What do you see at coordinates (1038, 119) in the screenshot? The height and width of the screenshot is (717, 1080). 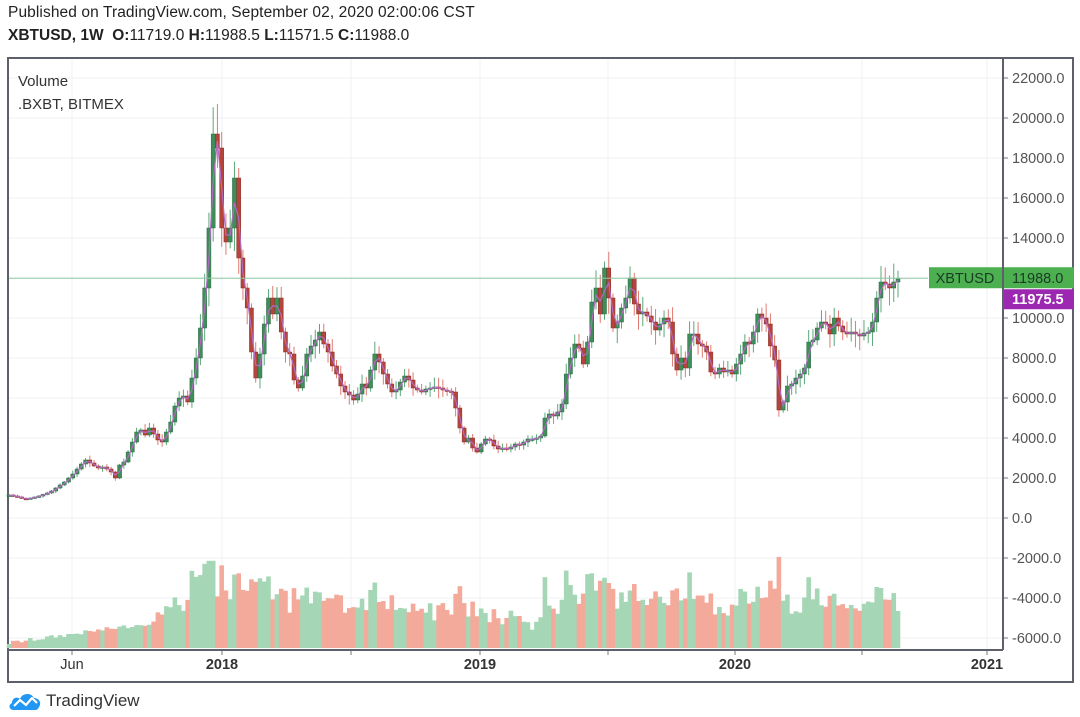 I see `svg-text: 20000.0` at bounding box center [1038, 119].